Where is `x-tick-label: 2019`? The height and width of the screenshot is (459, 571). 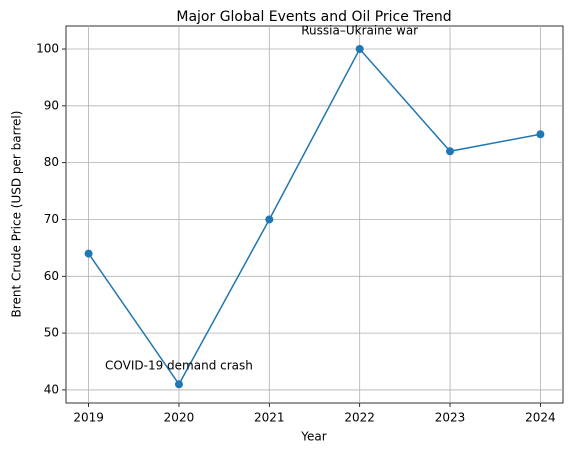 x-tick-label: 2019 is located at coordinates (88, 418).